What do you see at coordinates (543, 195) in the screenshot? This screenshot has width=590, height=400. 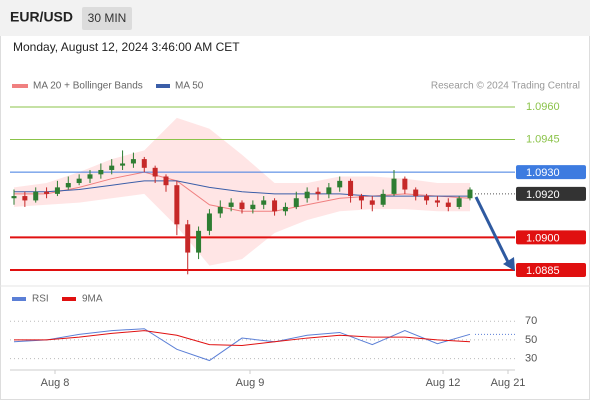 I see `level-label: 1.0920` at bounding box center [543, 195].